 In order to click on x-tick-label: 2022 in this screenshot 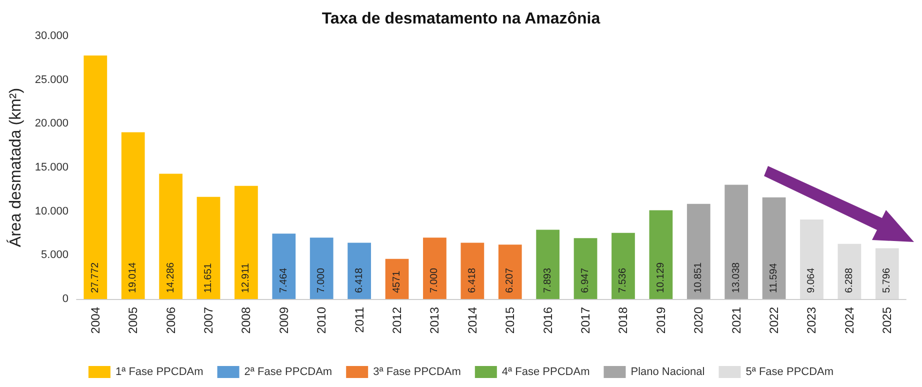, I will do `click(774, 320)`.